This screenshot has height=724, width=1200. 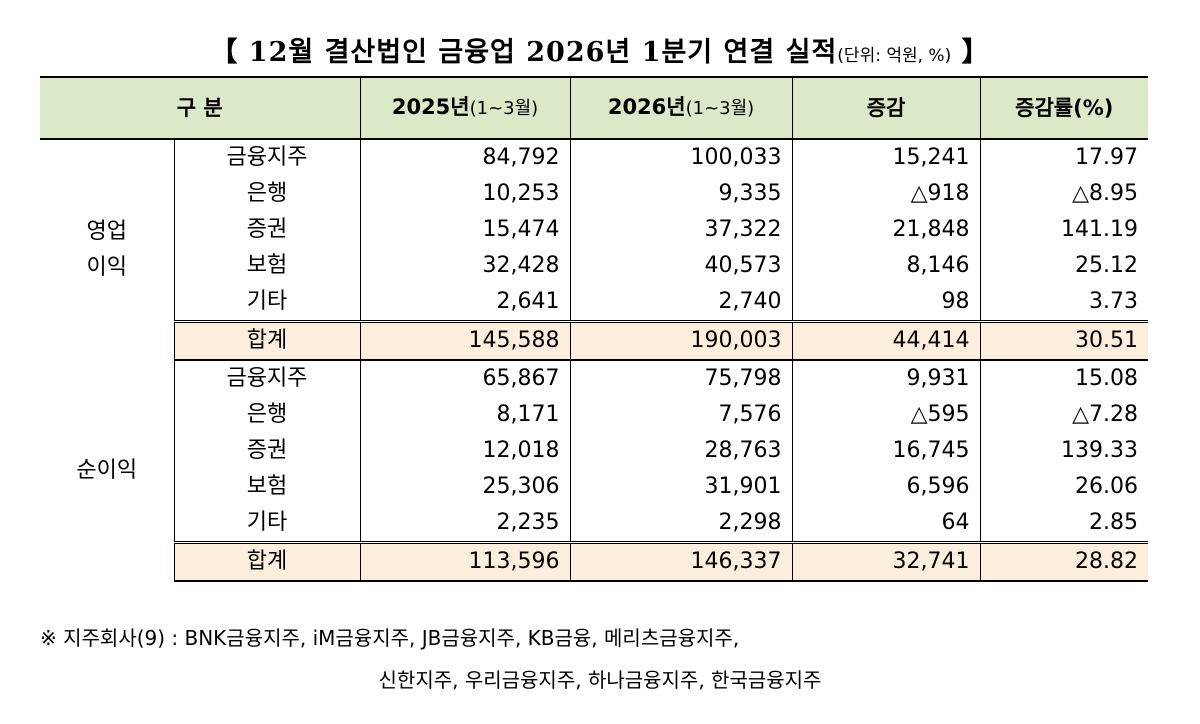 I want to click on cell-2025: 8,171, so click(x=465, y=415).